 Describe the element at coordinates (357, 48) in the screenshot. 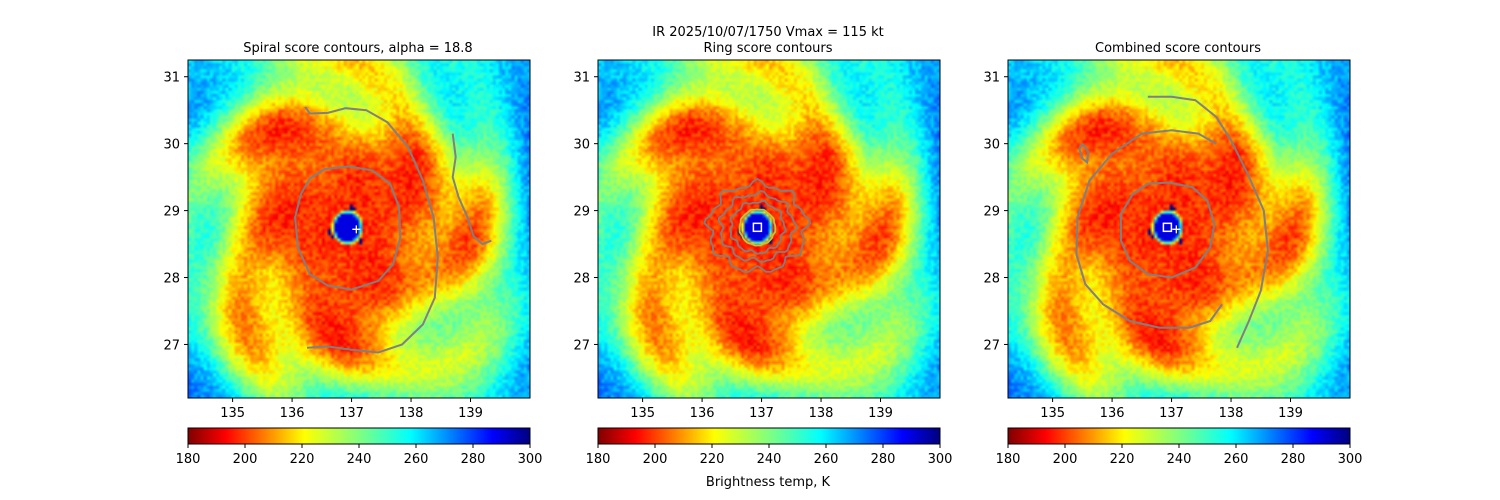

I see `panel-title: Spiral score contours, alpha = 18.8` at that location.